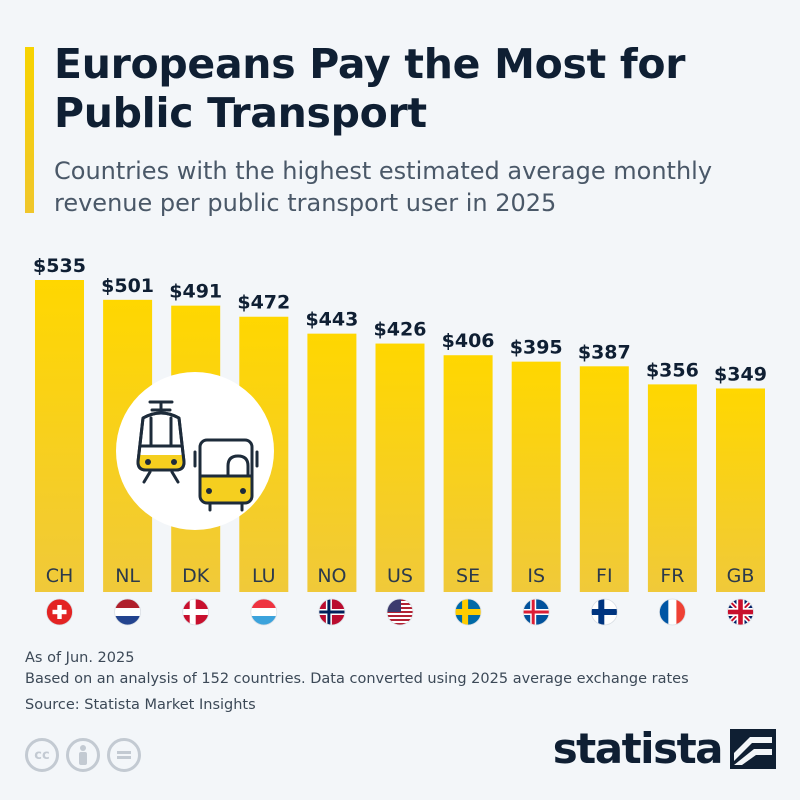 The width and height of the screenshot is (800, 800). Describe the element at coordinates (400, 576) in the screenshot. I see `category-label: US` at that location.